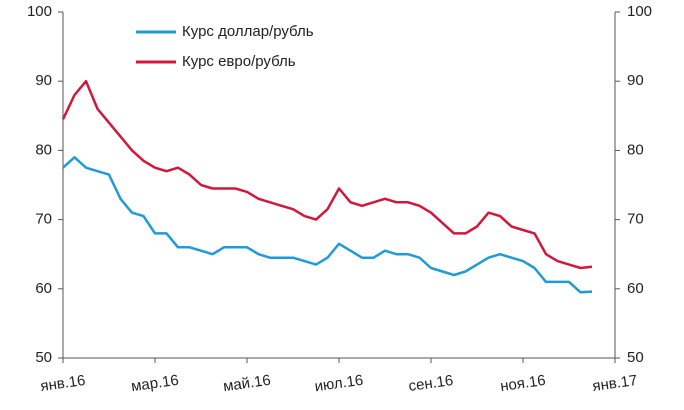 The width and height of the screenshot is (684, 410). What do you see at coordinates (635, 80) in the screenshot?
I see `y2-tick-label: 90` at bounding box center [635, 80].